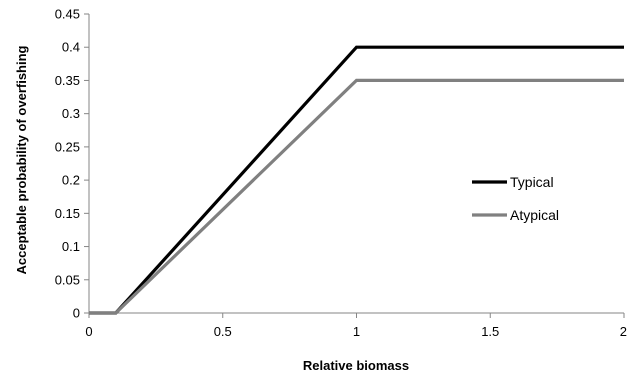  I want to click on legend-label-atypical: Atypical, so click(534, 215).